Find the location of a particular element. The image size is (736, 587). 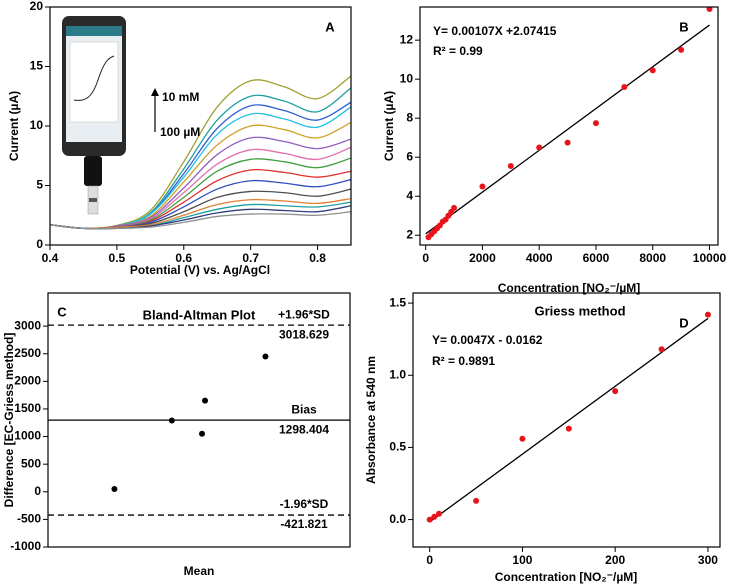

y-tick-label: 3000 is located at coordinates (27, 325).